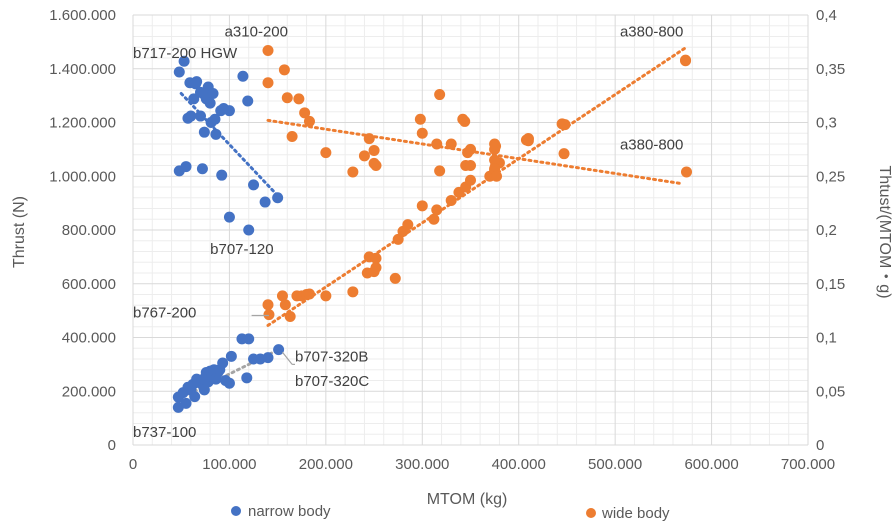 The image size is (892, 524). Describe the element at coordinates (236, 511) in the screenshot. I see `legend-marker-narrow-body` at that location.